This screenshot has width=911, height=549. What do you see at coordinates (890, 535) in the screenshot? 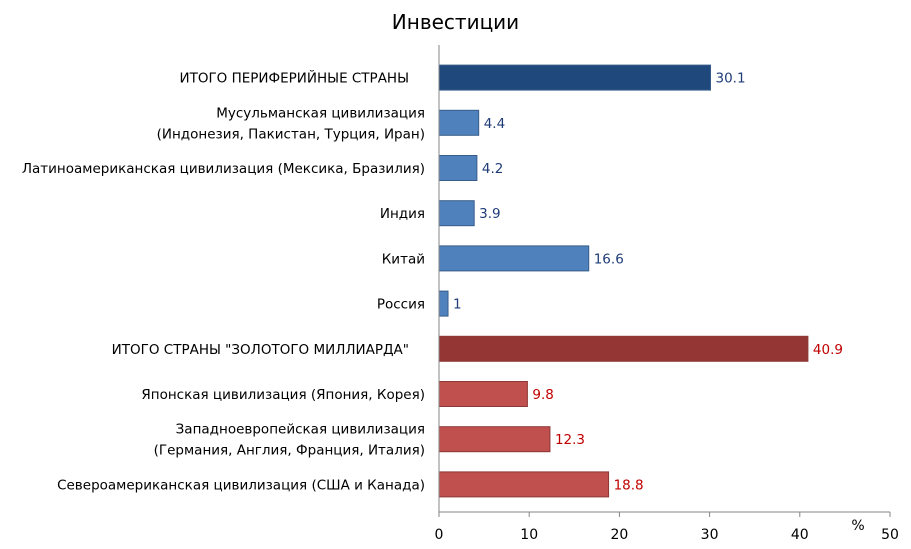
I see `x-tick-label: 50` at bounding box center [890, 535].